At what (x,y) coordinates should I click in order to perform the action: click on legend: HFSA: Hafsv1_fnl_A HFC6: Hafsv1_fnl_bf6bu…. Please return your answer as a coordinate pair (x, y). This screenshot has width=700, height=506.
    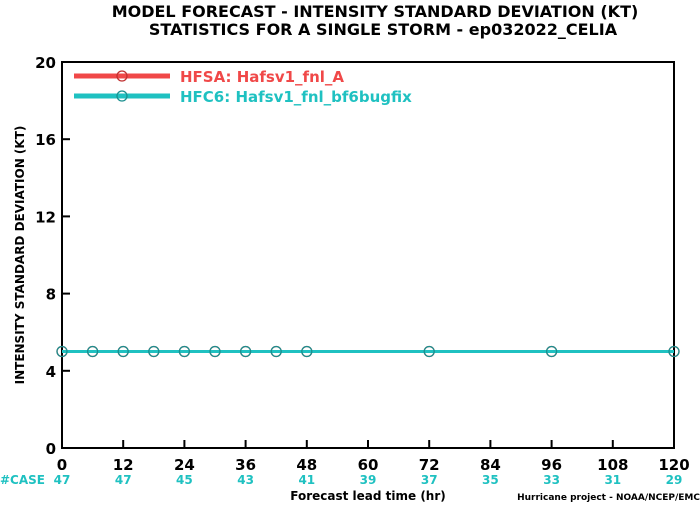
    Looking at the image, I should click on (243, 87).